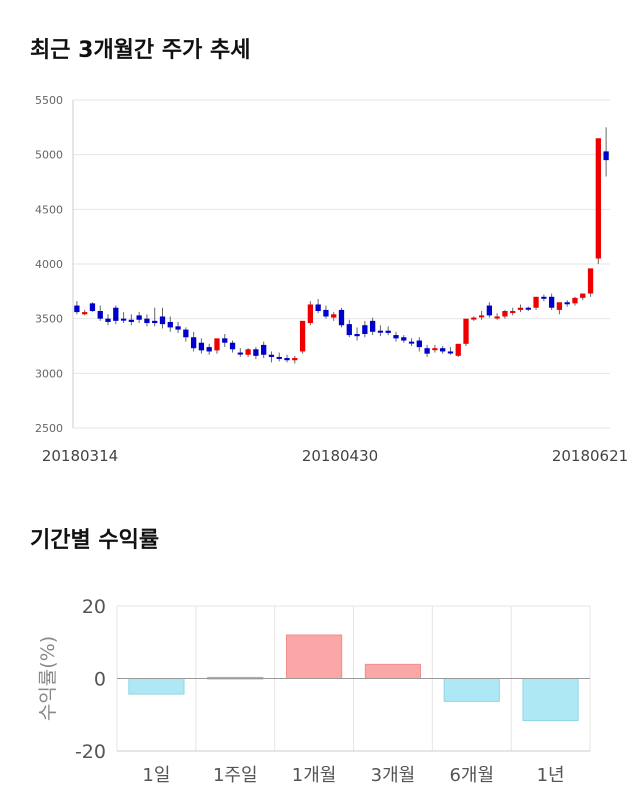 Image resolution: width=640 pixels, height=810 pixels. Describe the element at coordinates (49, 100) in the screenshot. I see `y-tick-label: 5500` at that location.